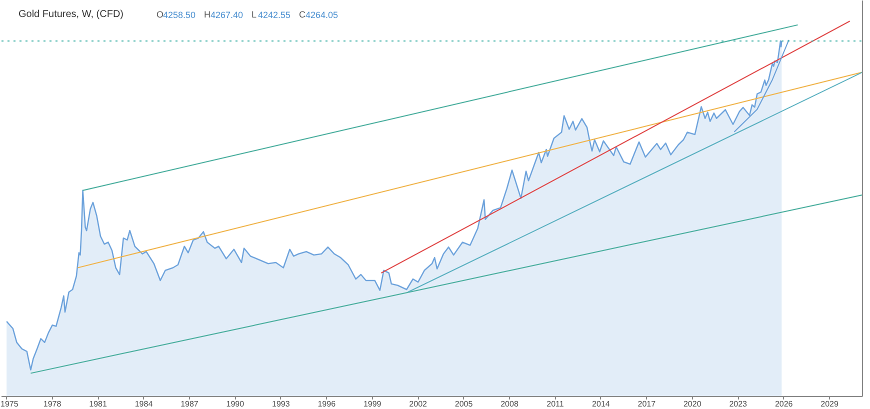 Image resolution: width=870 pixels, height=409 pixels. What do you see at coordinates (647, 404) in the screenshot?
I see `x-tick-label: 2017` at bounding box center [647, 404].